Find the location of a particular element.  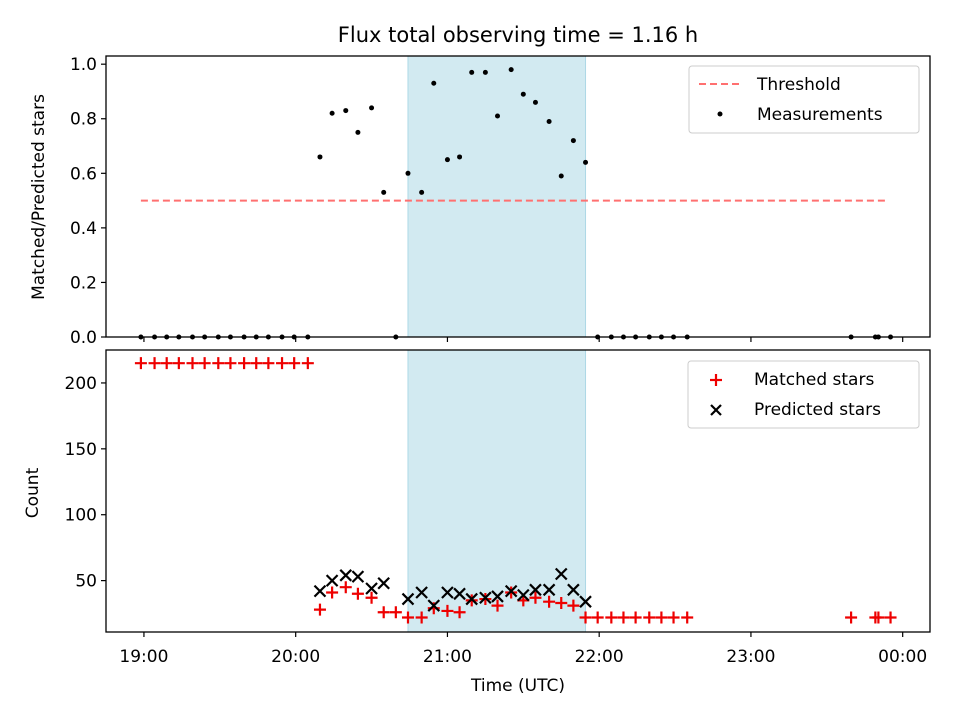

bottom-ytick-label: 150 is located at coordinates (81, 450).